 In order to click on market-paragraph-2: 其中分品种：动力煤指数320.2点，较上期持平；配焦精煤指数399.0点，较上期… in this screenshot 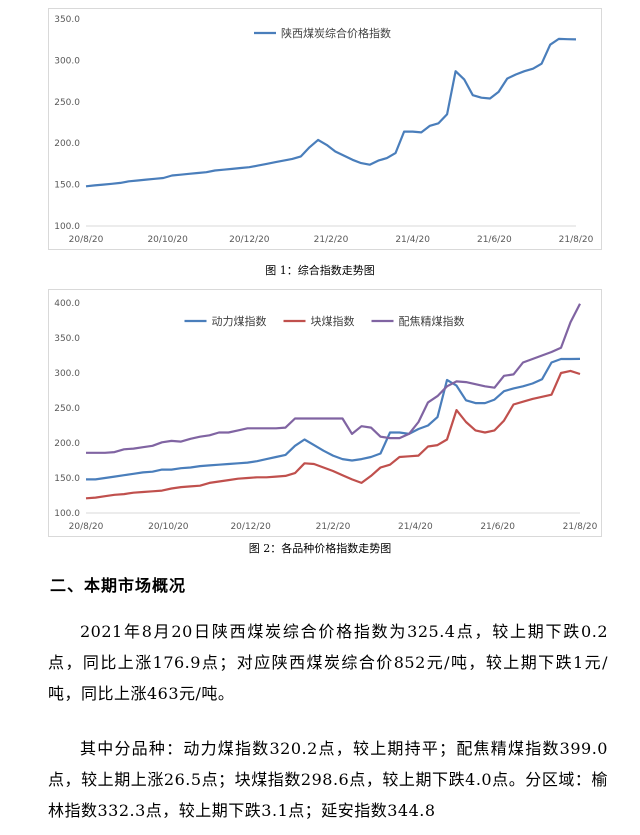, I will do `click(328, 779)`.